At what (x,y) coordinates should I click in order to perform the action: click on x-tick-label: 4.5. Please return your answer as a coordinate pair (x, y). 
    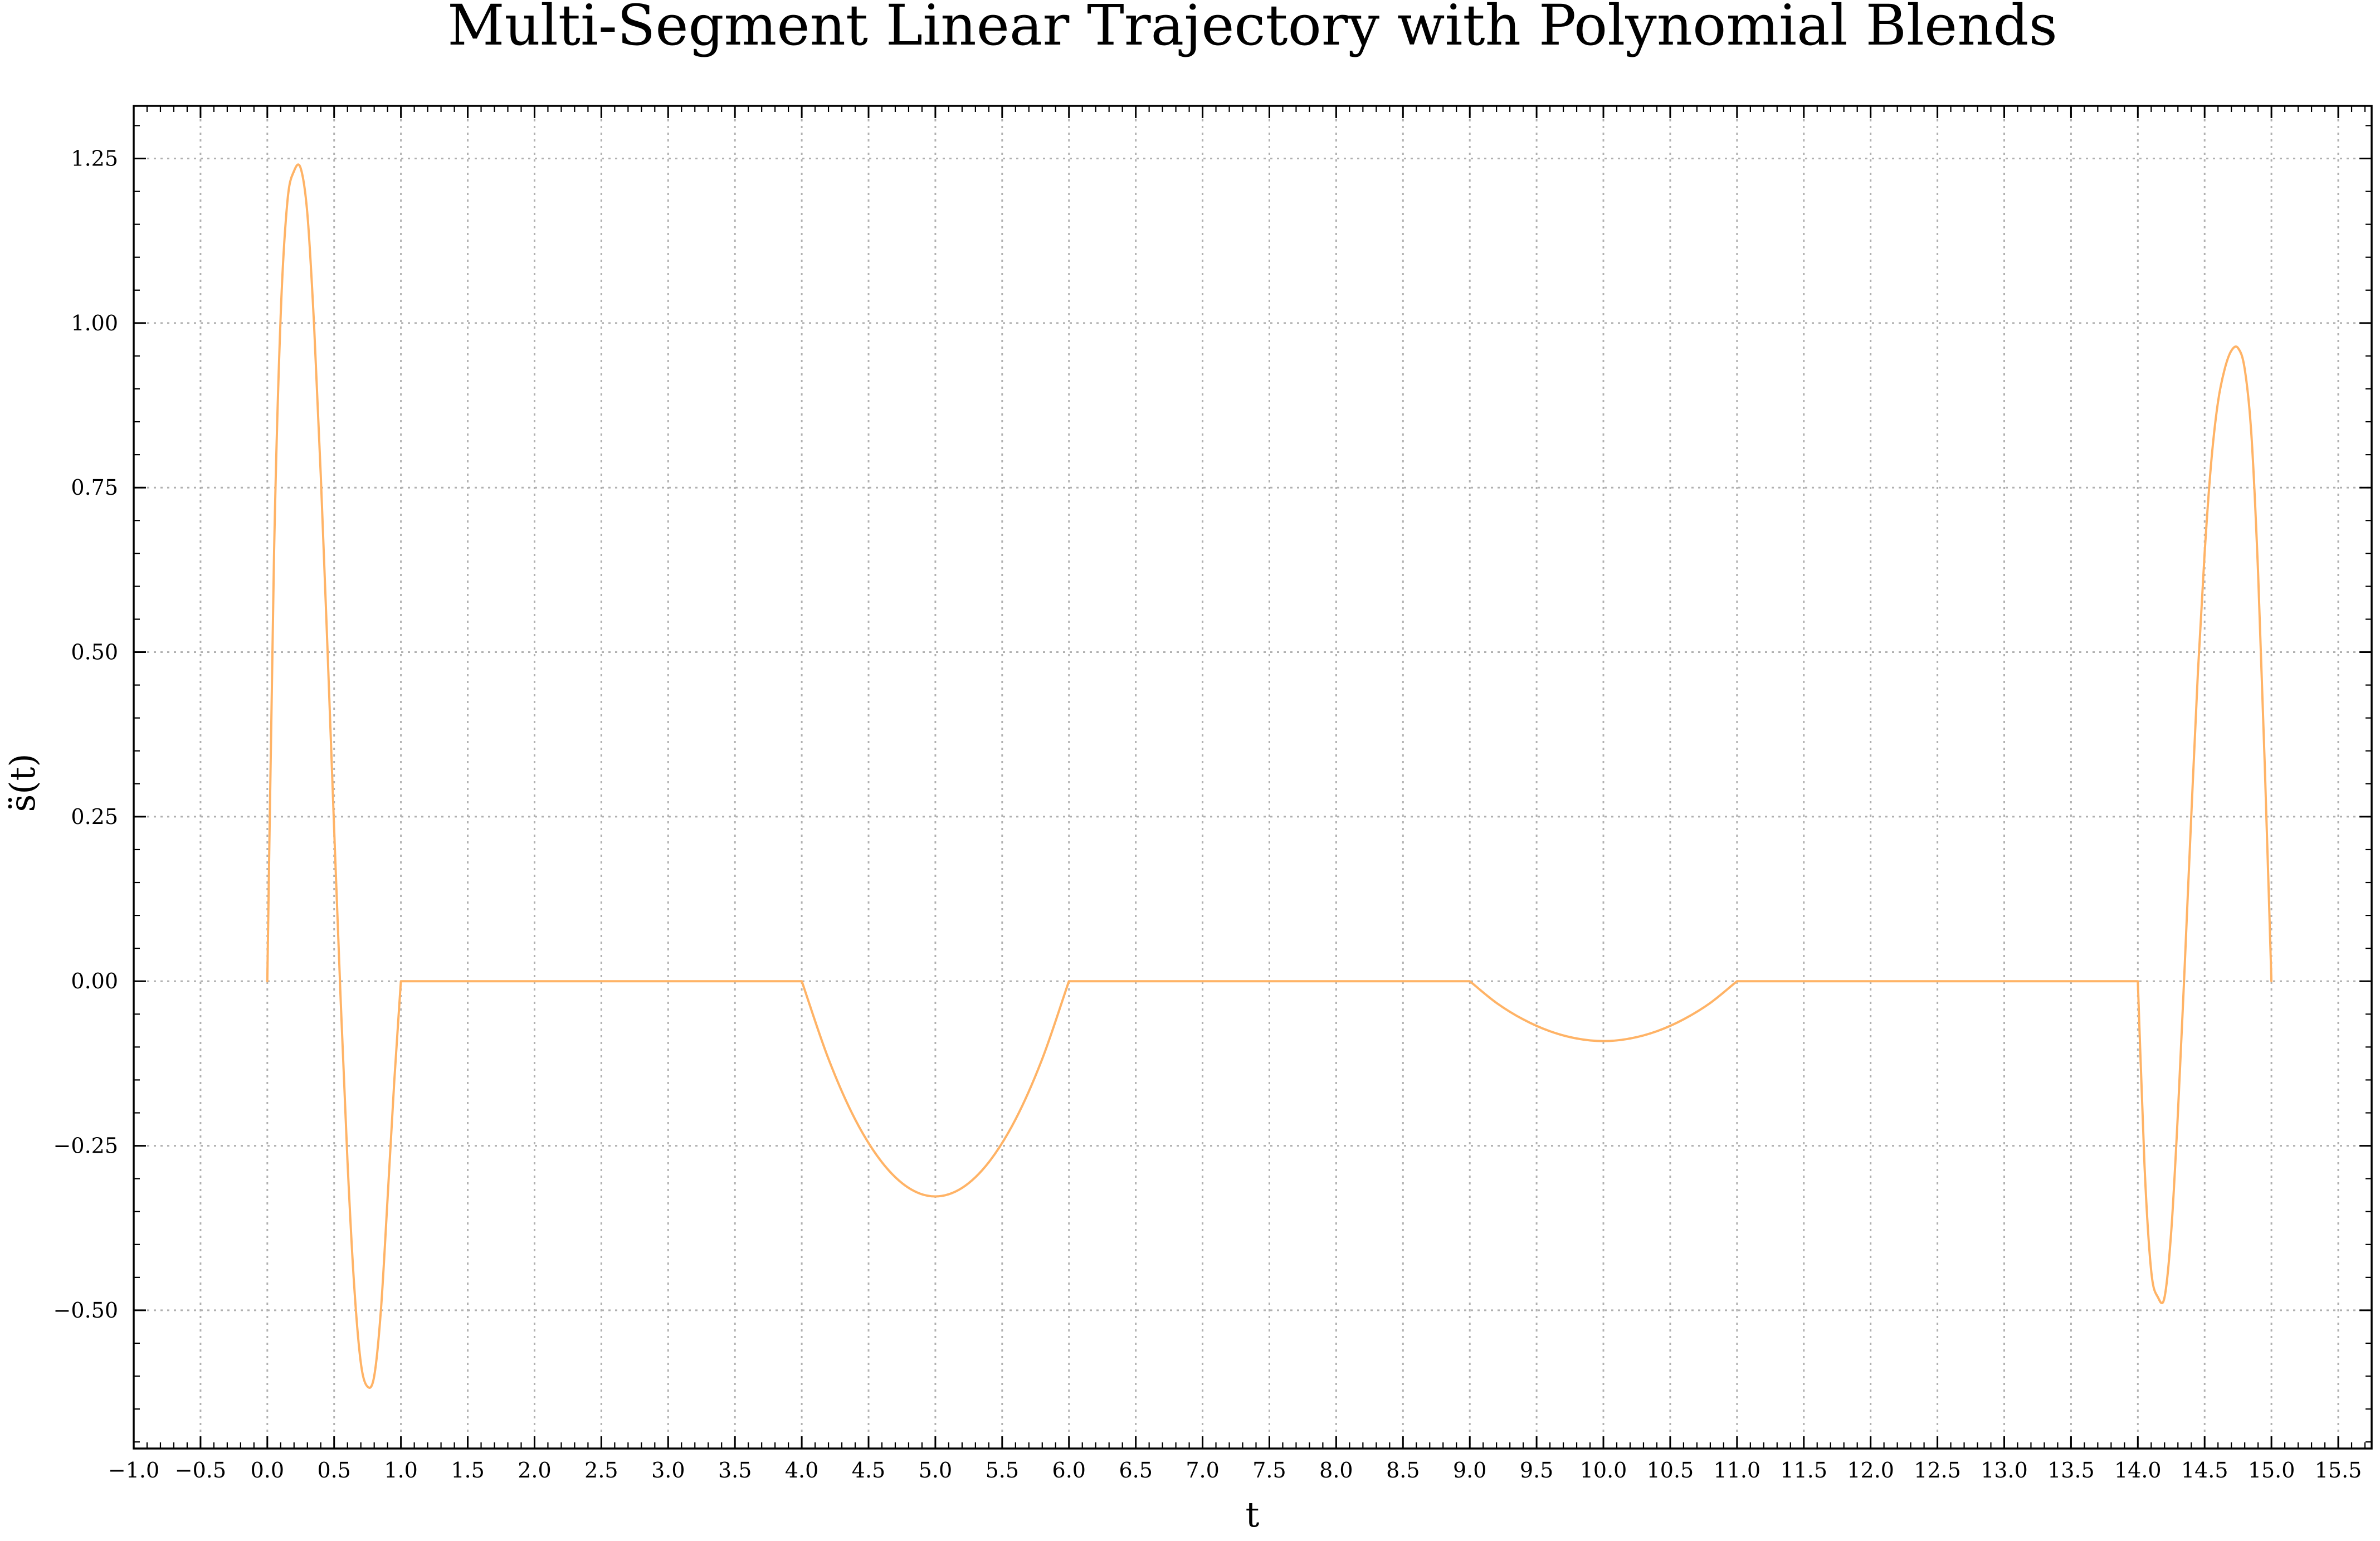
    Looking at the image, I should click on (868, 1471).